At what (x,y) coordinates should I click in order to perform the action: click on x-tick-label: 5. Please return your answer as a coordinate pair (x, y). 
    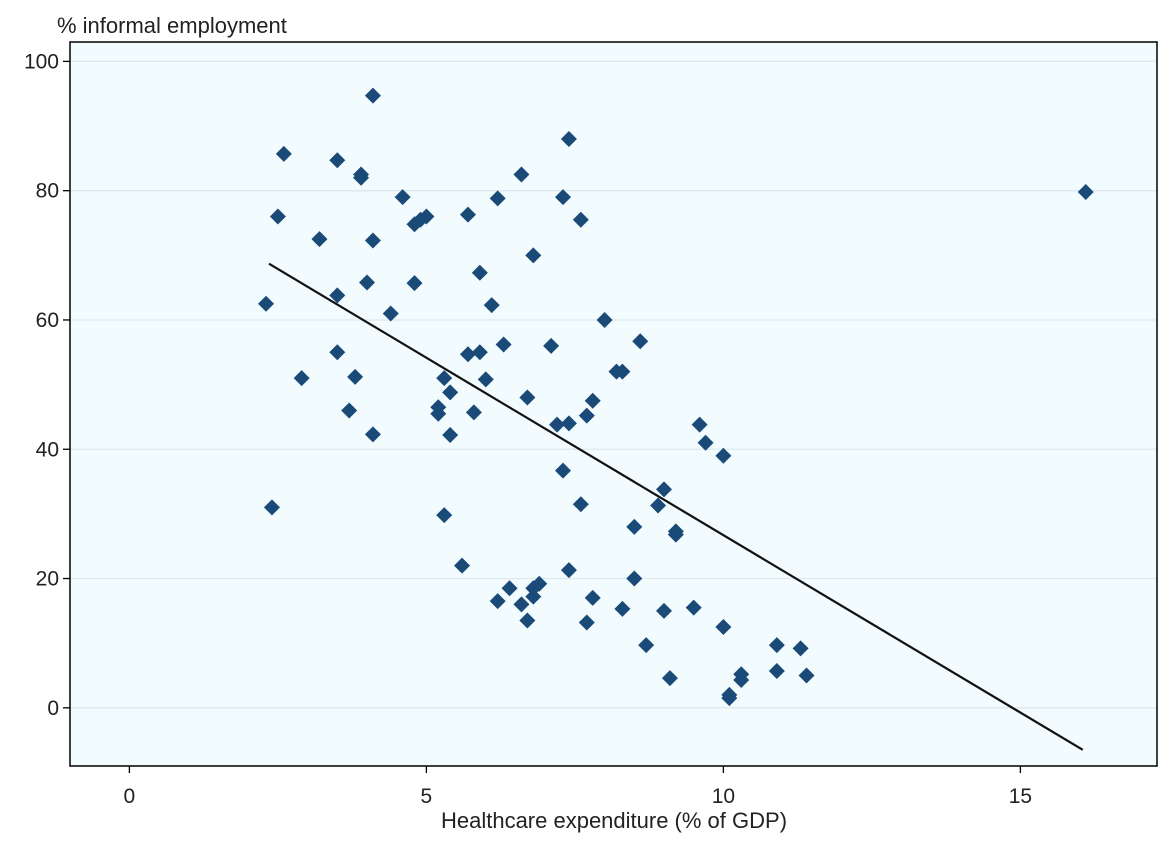
    Looking at the image, I should click on (427, 796).